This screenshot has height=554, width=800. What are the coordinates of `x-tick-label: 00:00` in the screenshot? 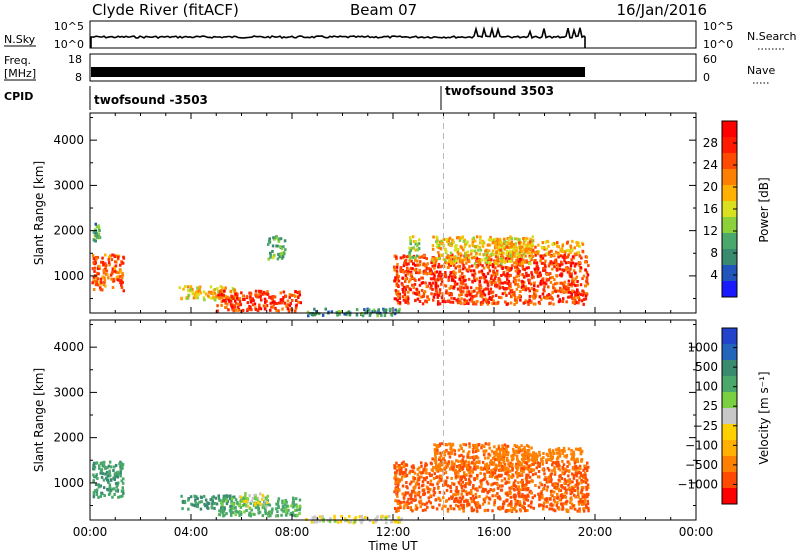 It's located at (696, 532).